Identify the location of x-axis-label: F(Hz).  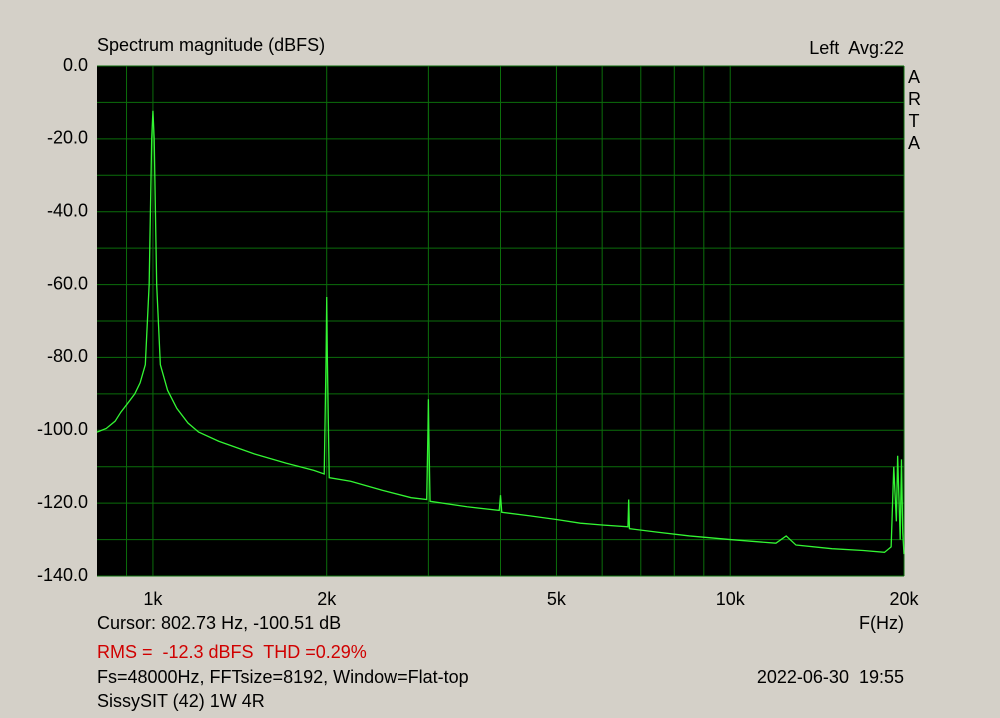
(881, 623).